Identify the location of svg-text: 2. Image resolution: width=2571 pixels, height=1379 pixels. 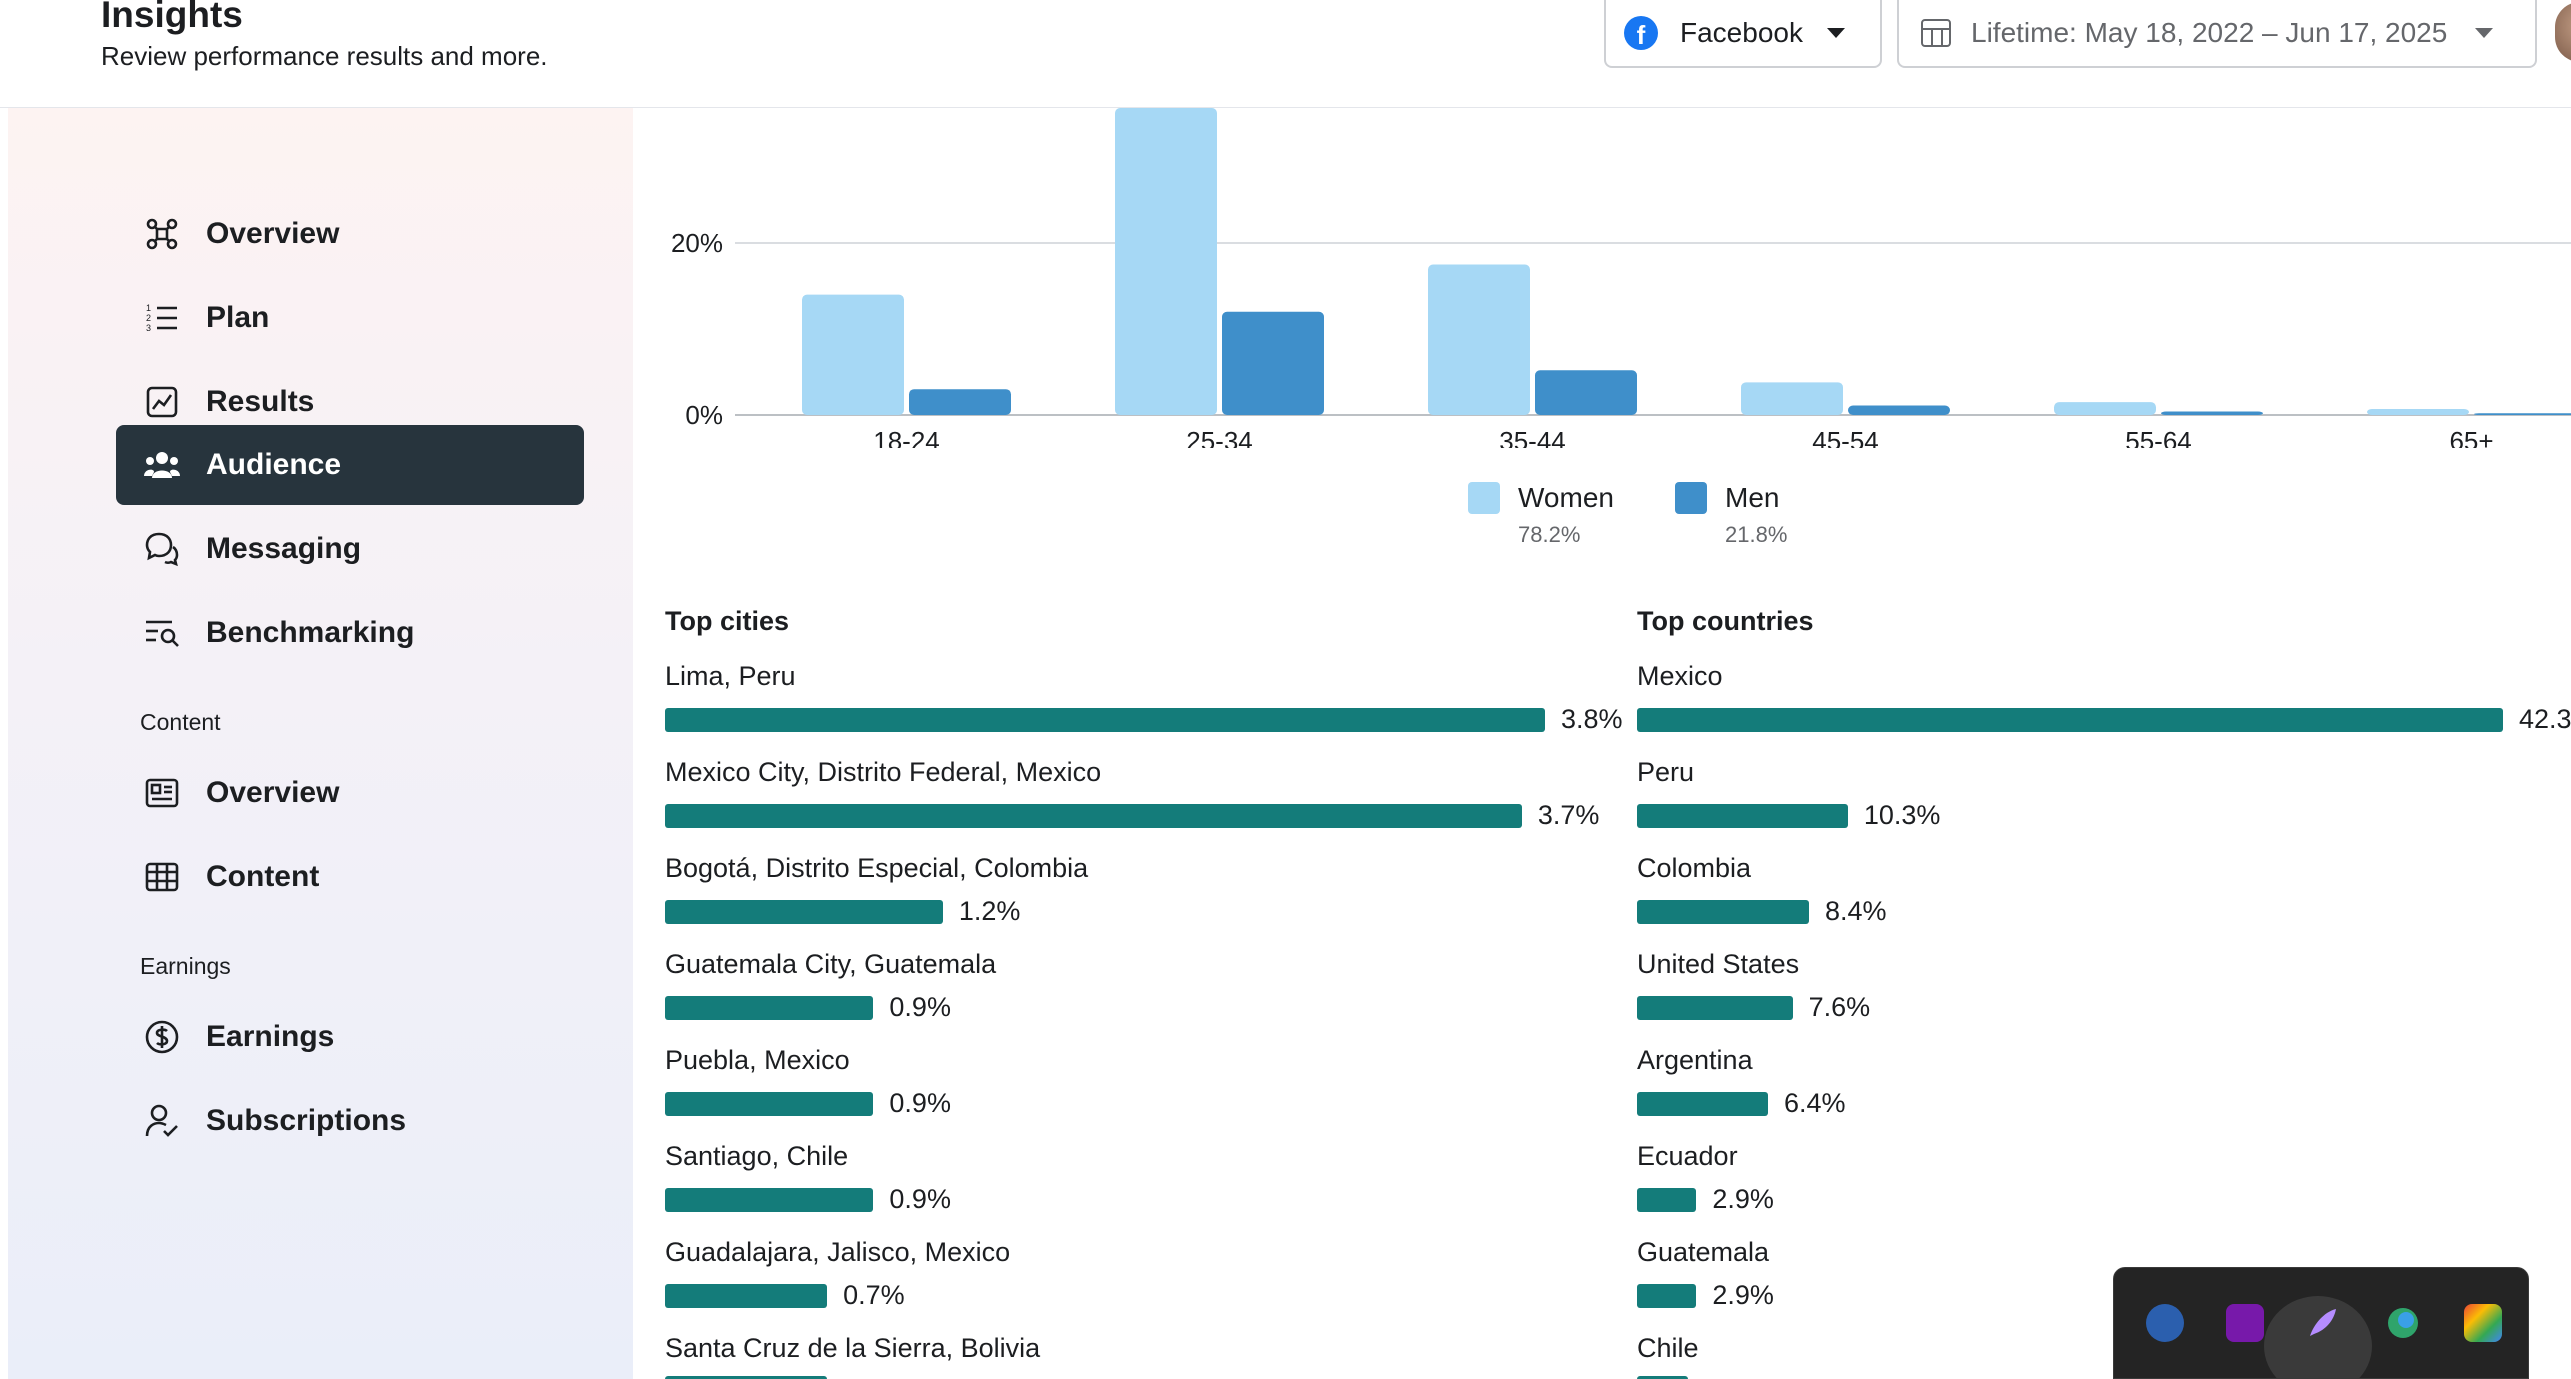
(148, 318).